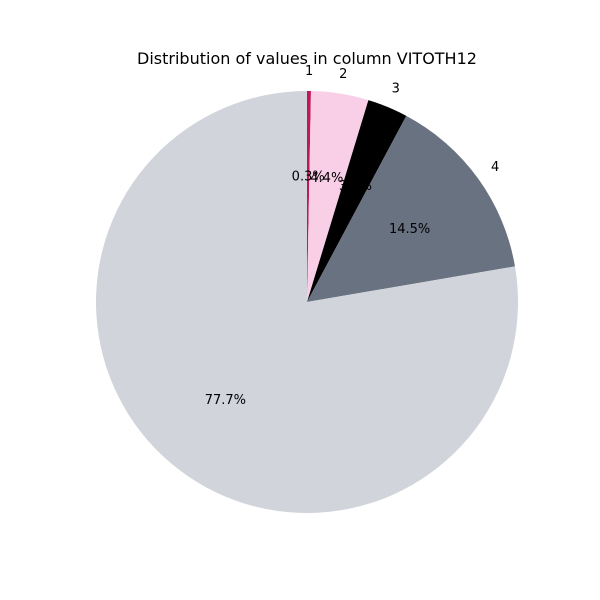 The height and width of the screenshot is (600, 600). I want to click on percent-label-unlabeled: 77.7%, so click(225, 400).